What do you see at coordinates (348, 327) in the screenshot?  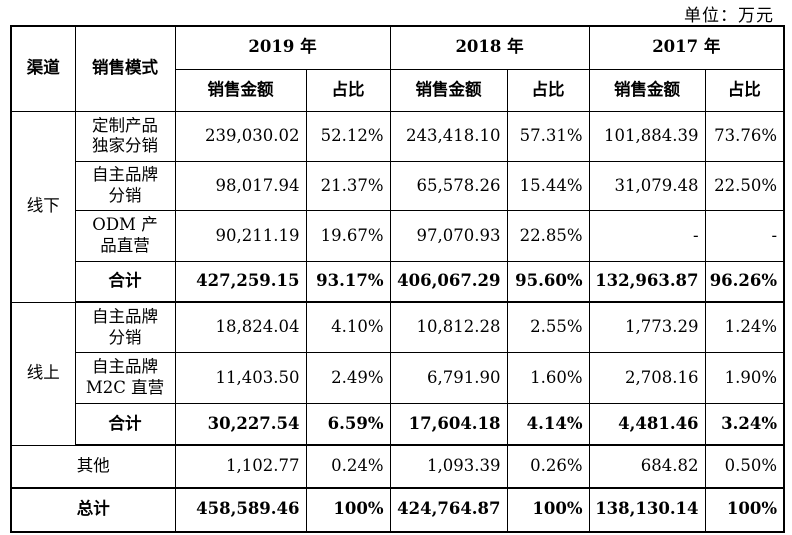 I see `ratio-cell: 4.10%` at bounding box center [348, 327].